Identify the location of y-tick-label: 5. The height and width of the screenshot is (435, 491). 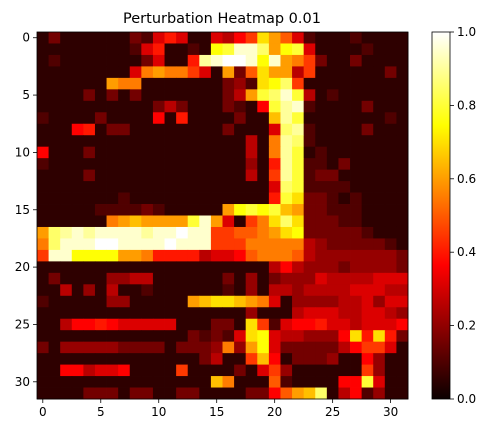
(26, 95).